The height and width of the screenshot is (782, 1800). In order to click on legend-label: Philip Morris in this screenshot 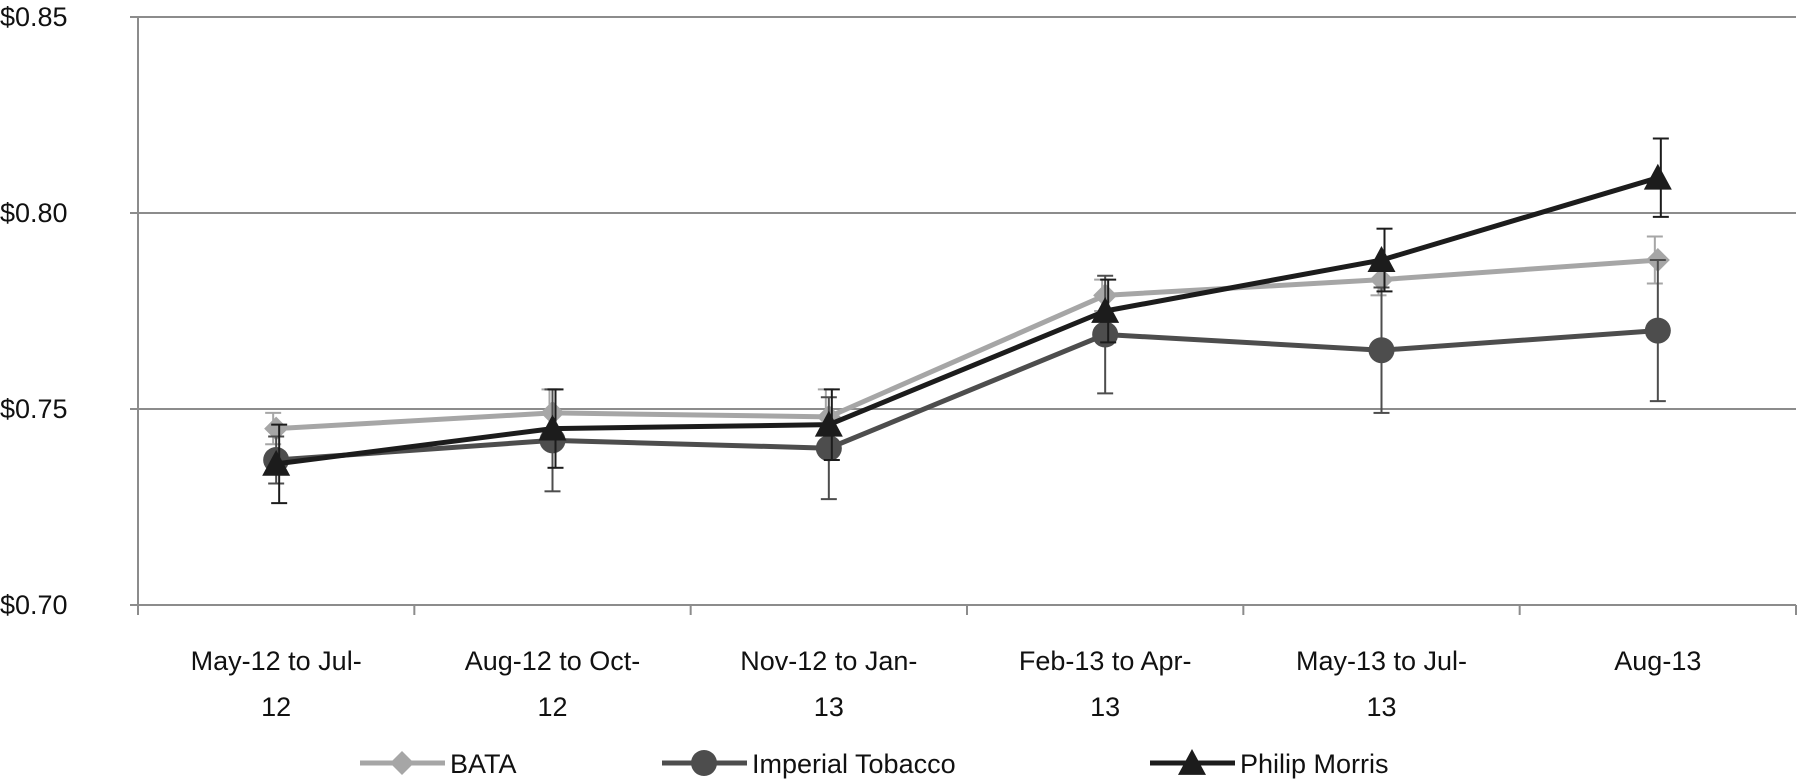, I will do `click(1314, 764)`.